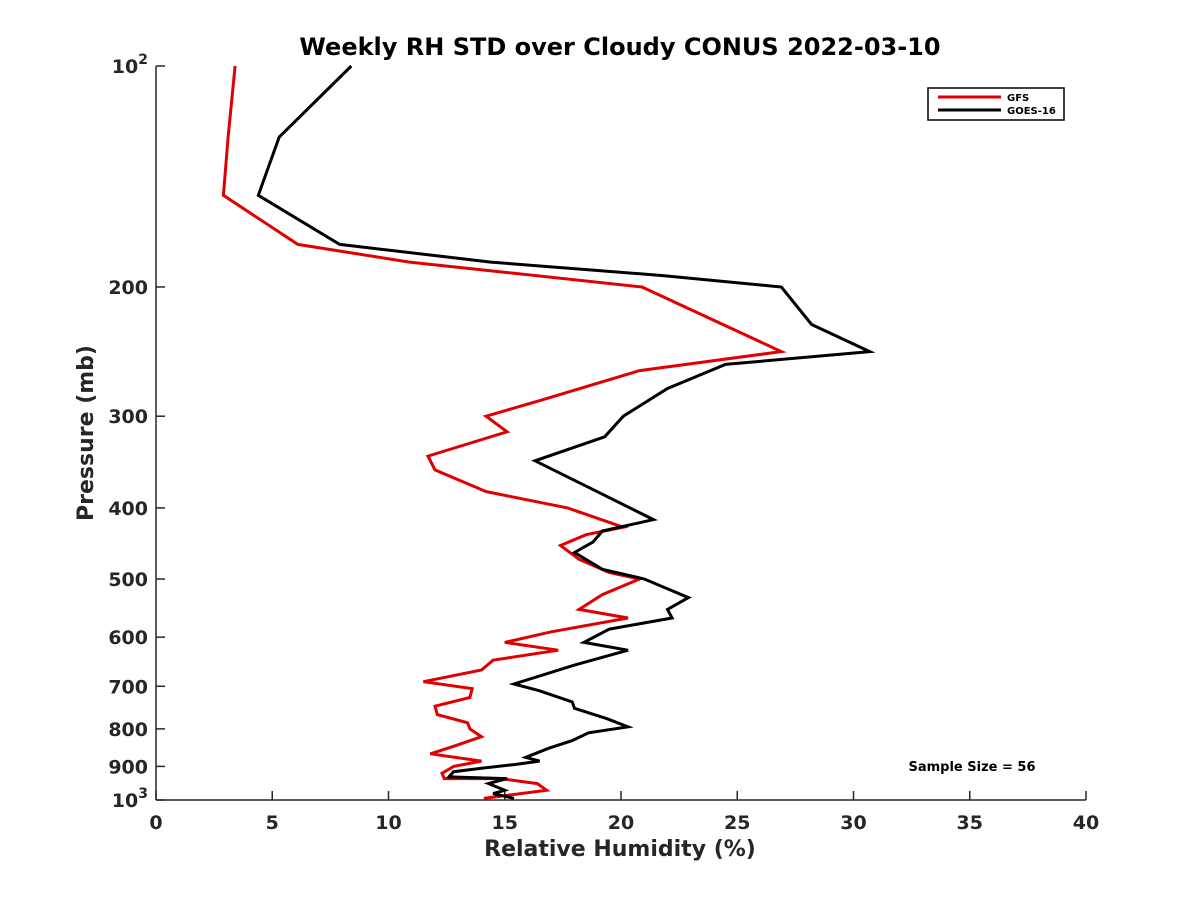 This screenshot has height=900, width=1200. I want to click on x-tick-label: 15, so click(505, 823).